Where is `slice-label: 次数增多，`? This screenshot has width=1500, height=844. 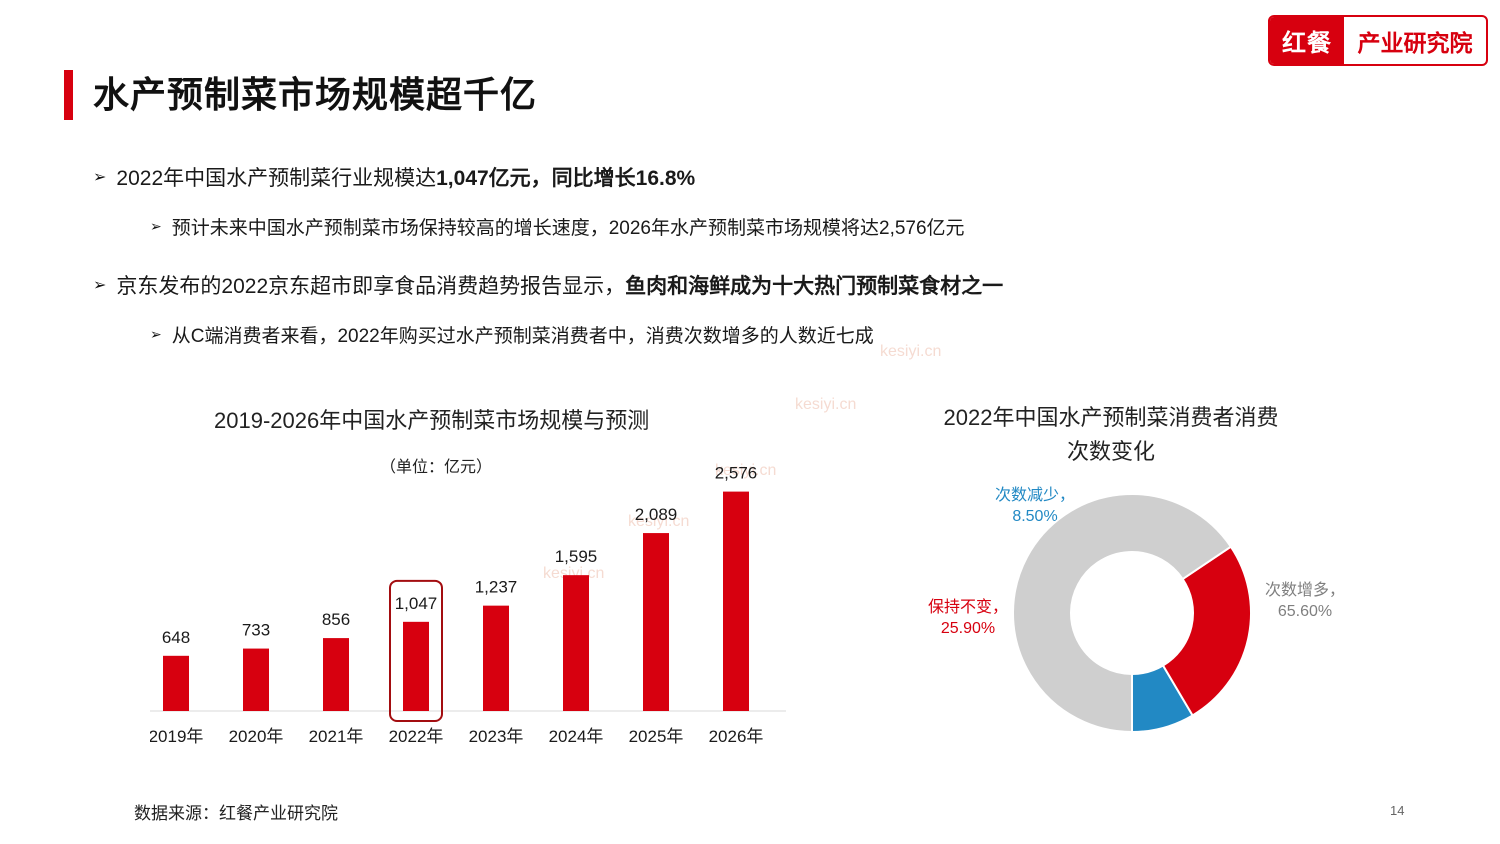 slice-label: 次数增多， is located at coordinates (1305, 590).